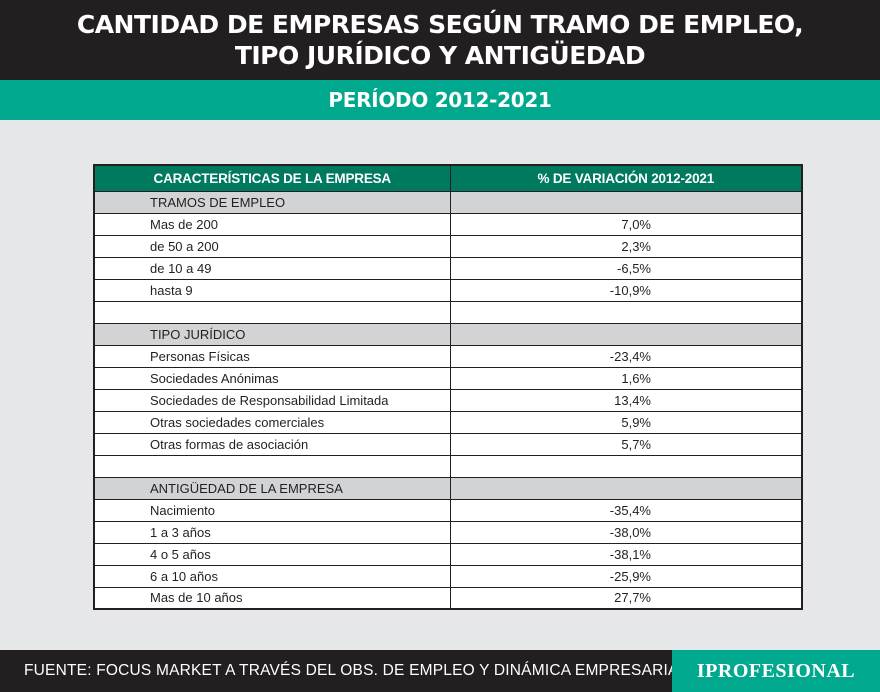  What do you see at coordinates (626, 422) in the screenshot?
I see `row-value: 5,9%` at bounding box center [626, 422].